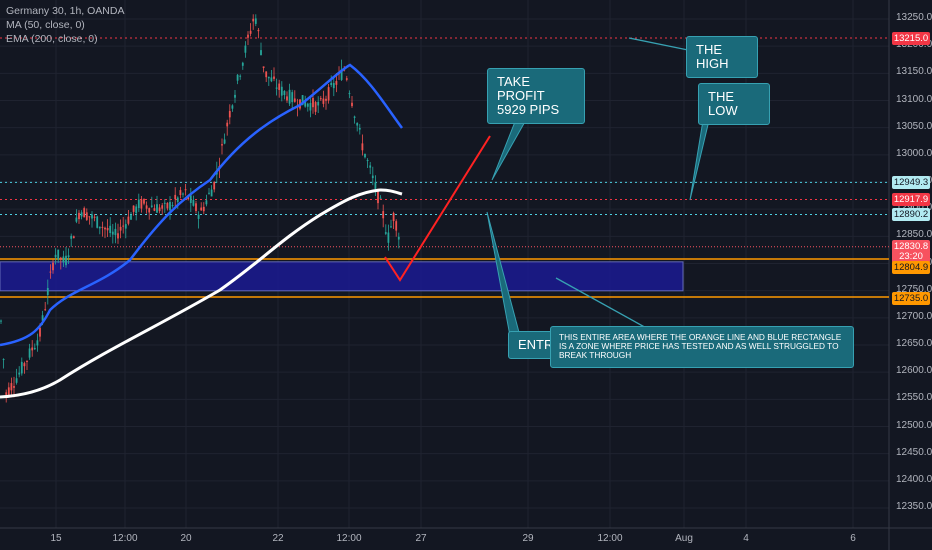 This screenshot has width=932, height=550. What do you see at coordinates (911, 182) in the screenshot?
I see `price-badge: 12949.3` at bounding box center [911, 182].